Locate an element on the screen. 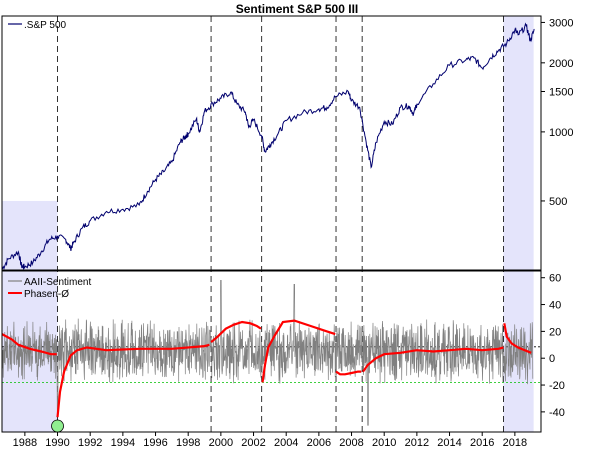  x-tick-label-11: 2010 is located at coordinates (384, 443).